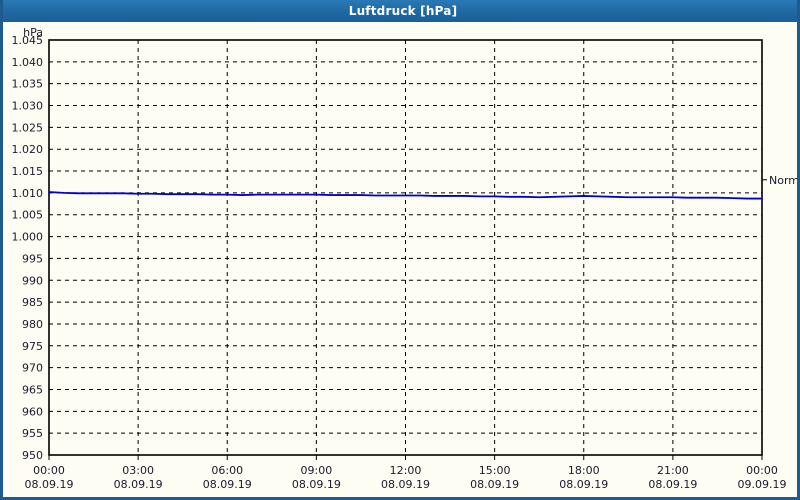 The image size is (800, 500). I want to click on x-axis-time-label: 06:00, so click(227, 470).